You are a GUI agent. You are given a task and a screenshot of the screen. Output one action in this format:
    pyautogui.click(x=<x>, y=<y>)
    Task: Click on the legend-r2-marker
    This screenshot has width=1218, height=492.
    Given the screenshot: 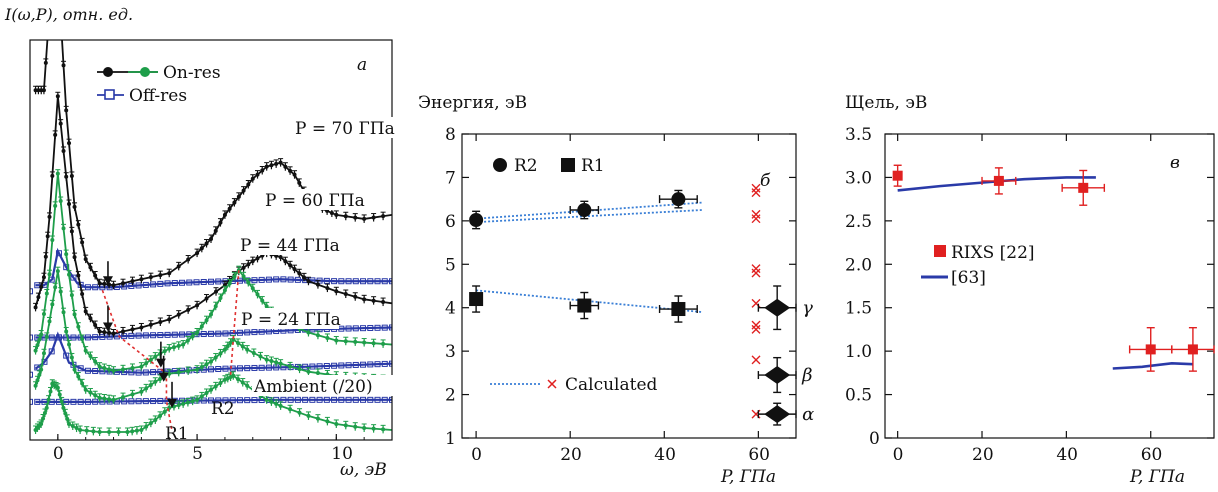 What is the action you would take?
    pyautogui.click(x=500, y=165)
    